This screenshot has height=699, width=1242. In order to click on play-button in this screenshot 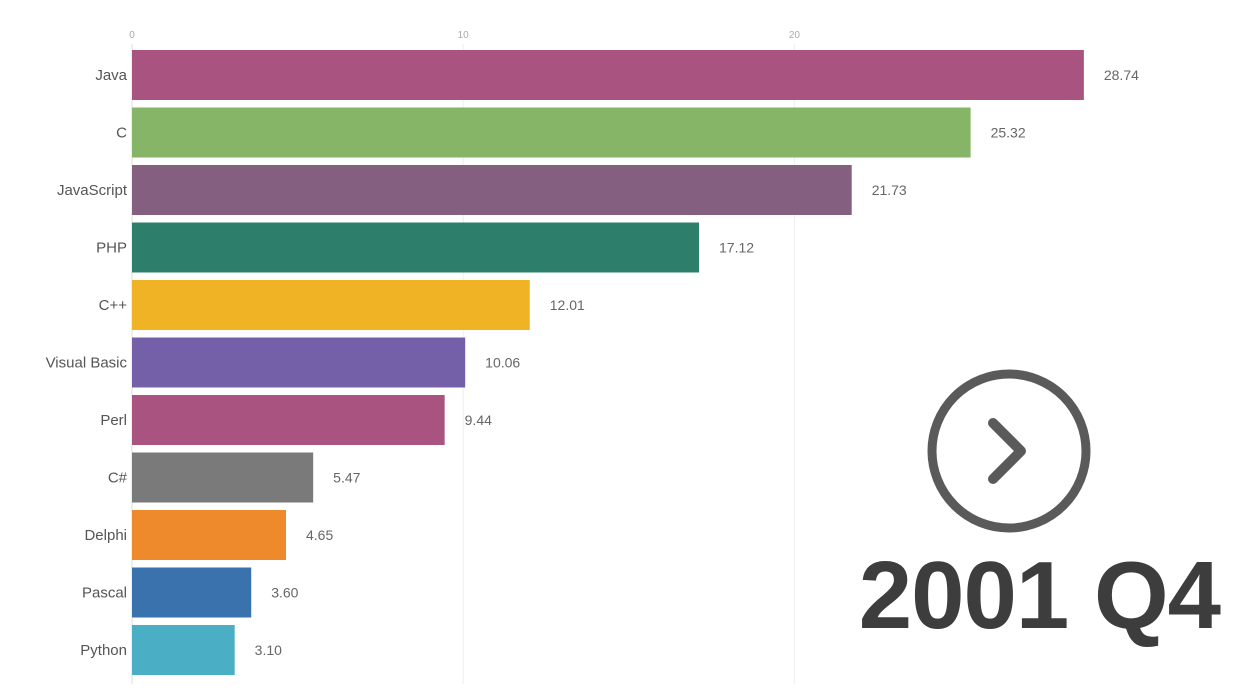, I will do `click(1009, 451)`.